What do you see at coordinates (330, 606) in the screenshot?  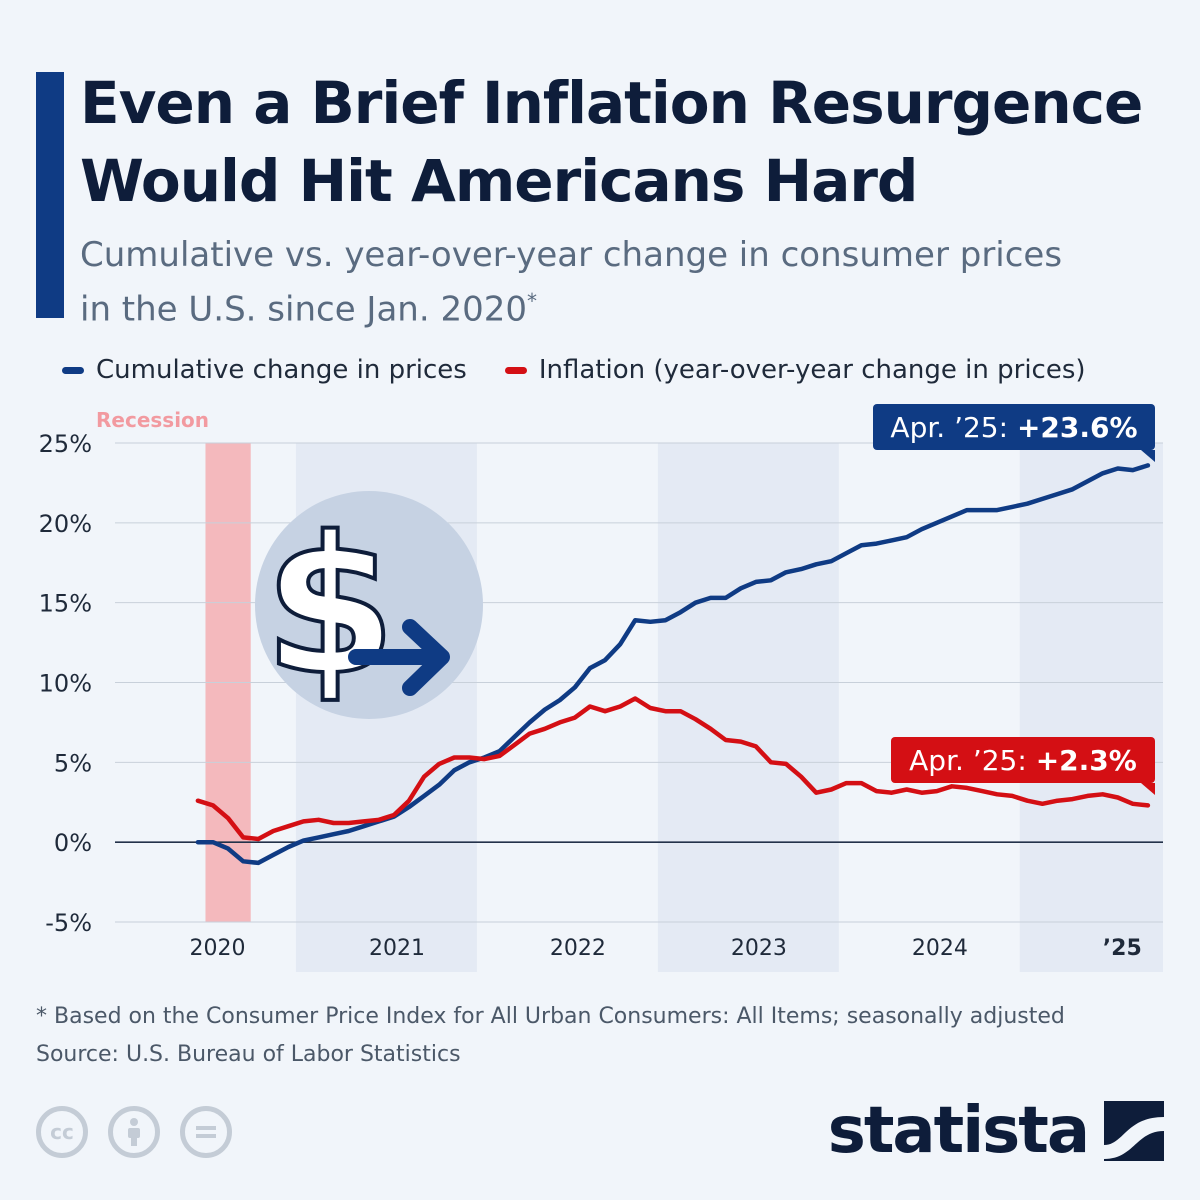 I see `dollar-sign-icon: $` at bounding box center [330, 606].